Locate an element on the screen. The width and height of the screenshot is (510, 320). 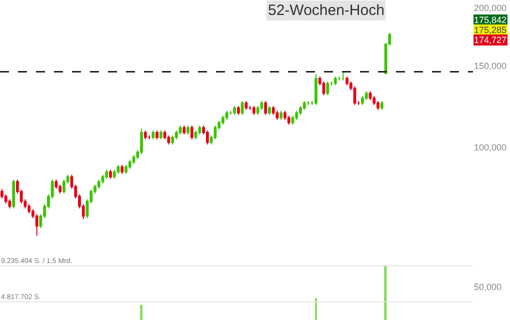
y-tick-label: 150,000 is located at coordinates (490, 65).